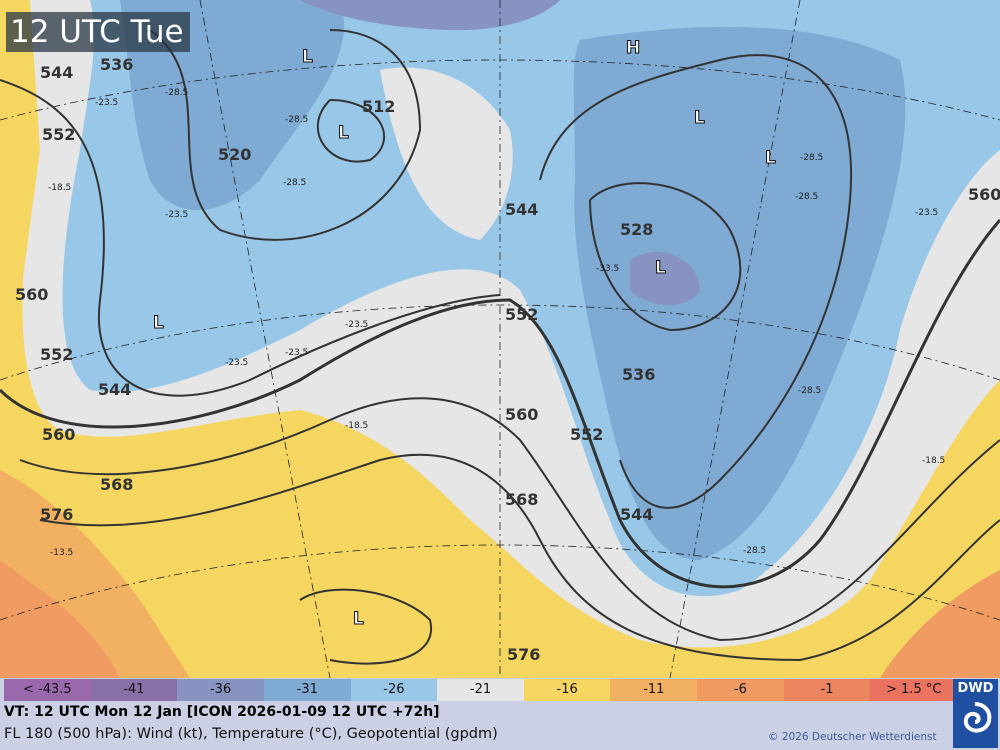 This screenshot has width=1000, height=750. What do you see at coordinates (378, 106) in the screenshot?
I see `contour-label: 512` at bounding box center [378, 106].